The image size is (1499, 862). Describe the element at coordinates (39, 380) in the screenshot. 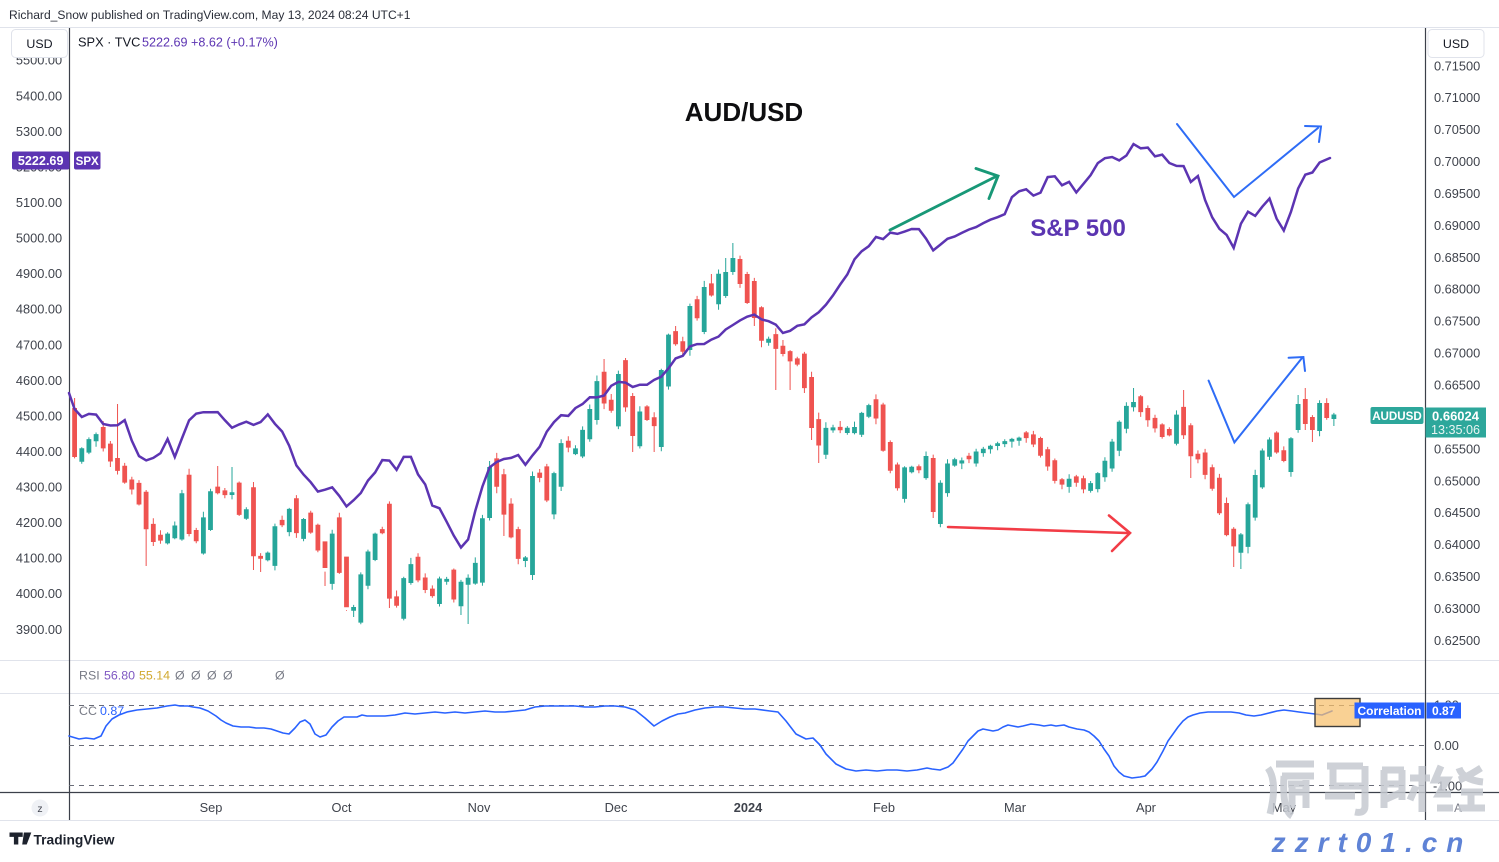

I see `svg-text: 4600.00` at that location.